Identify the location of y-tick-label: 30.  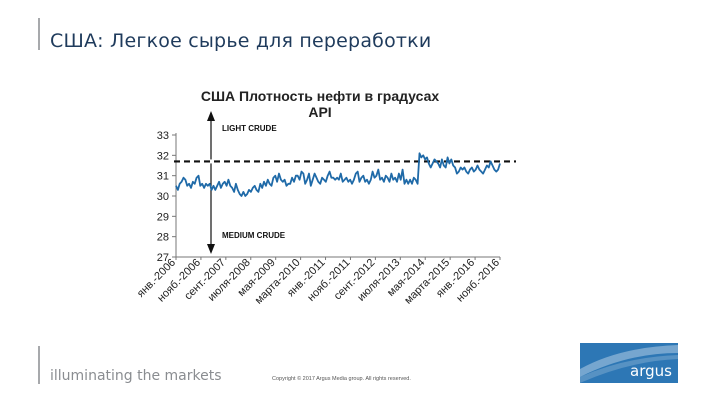
(163, 197).